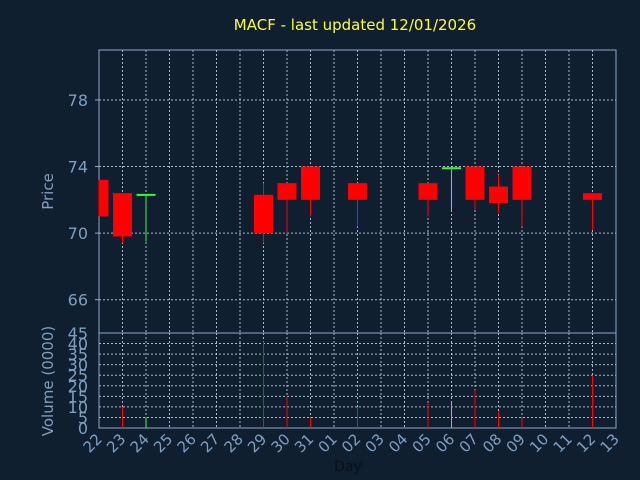 Image resolution: width=640 pixels, height=480 pixels. What do you see at coordinates (492, 443) in the screenshot?
I see `x-tick-label: 08` at bounding box center [492, 443].